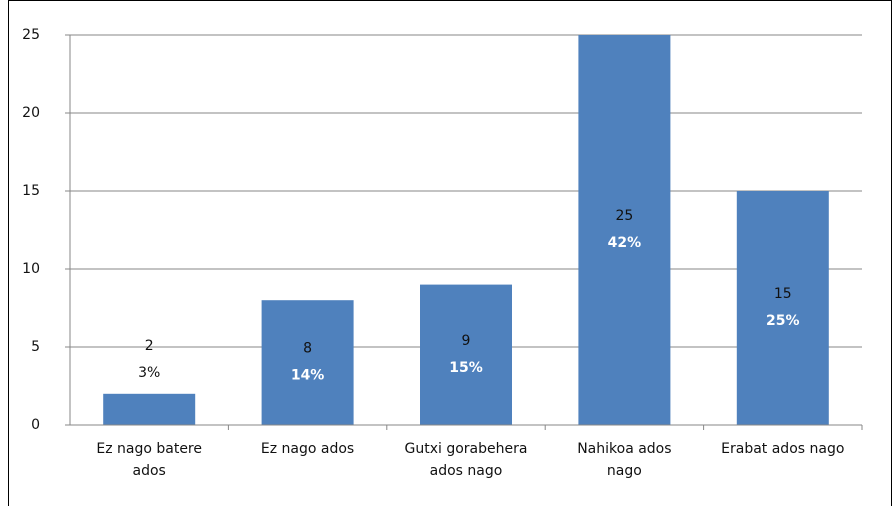 The image size is (893, 506). I want to click on x-label-box: Gutxi gorabehera ados nago, so click(466, 460).